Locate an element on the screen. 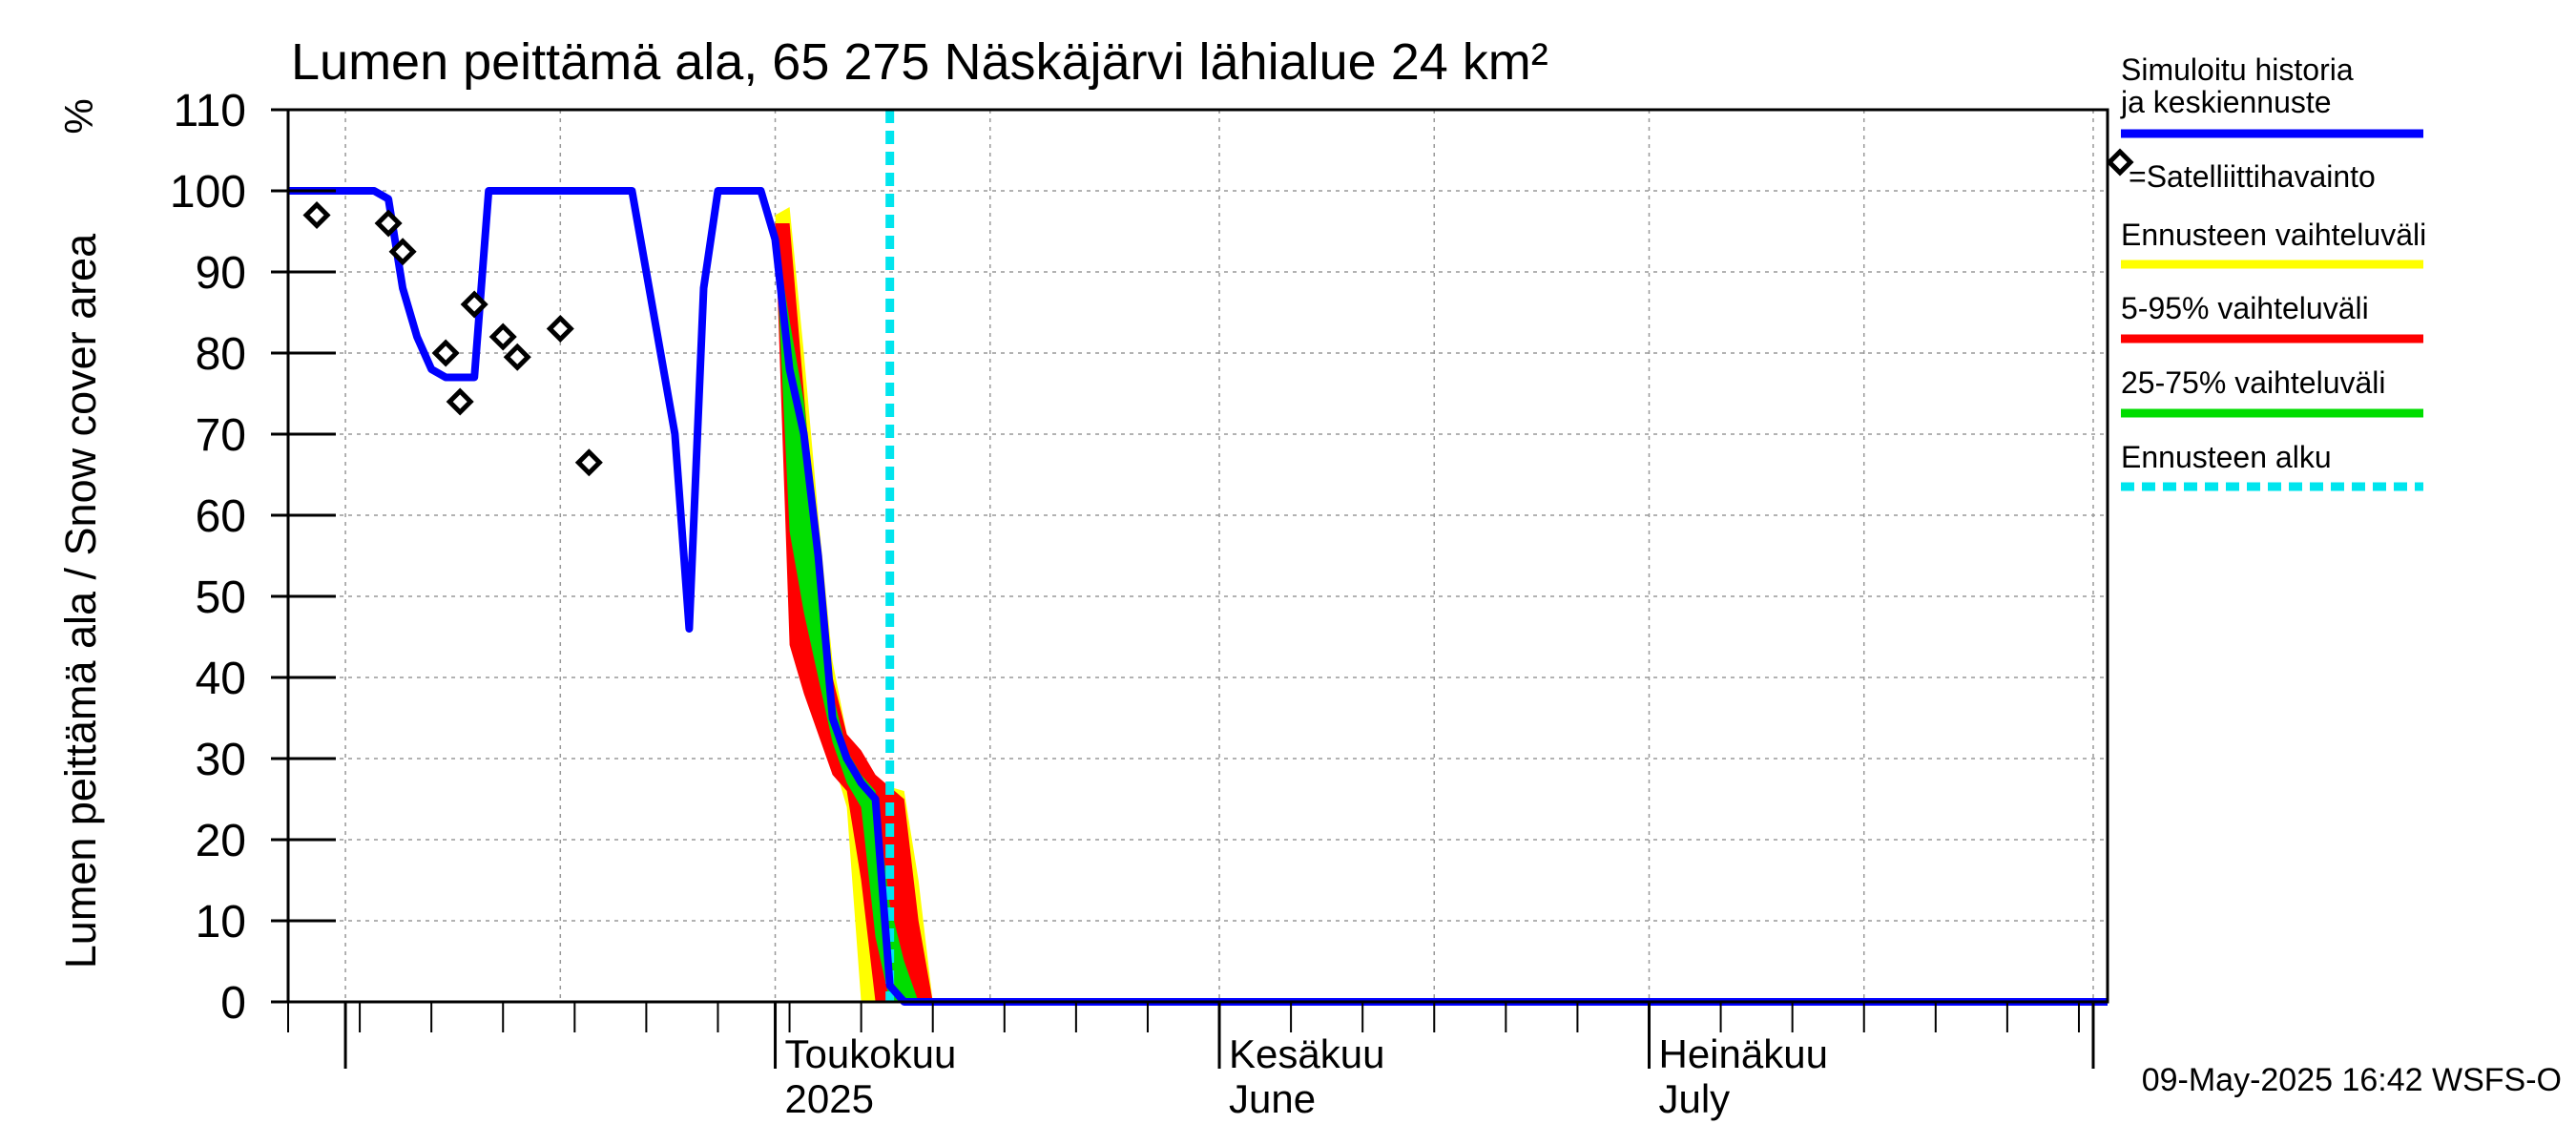 The image size is (2576, 1145). y-tick-label: 30 is located at coordinates (221, 760).